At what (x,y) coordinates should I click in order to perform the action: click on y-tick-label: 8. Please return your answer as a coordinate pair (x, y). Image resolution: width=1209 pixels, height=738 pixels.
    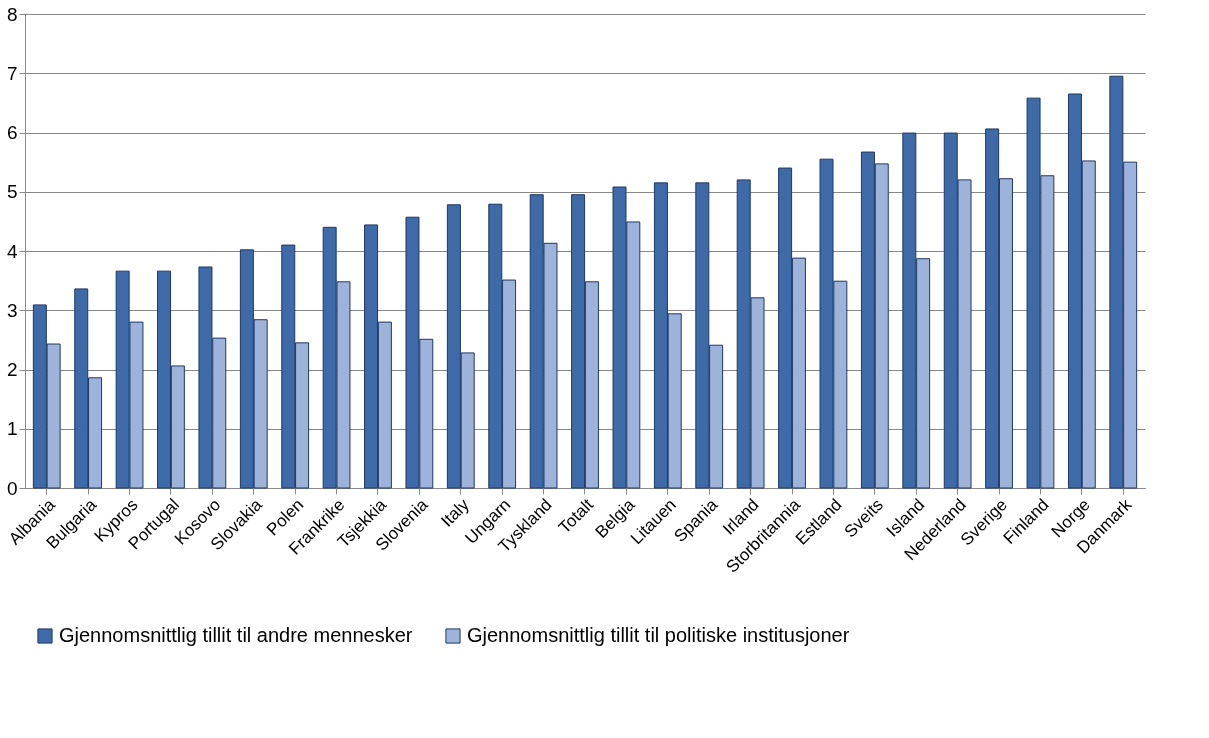
    Looking at the image, I should click on (12, 14).